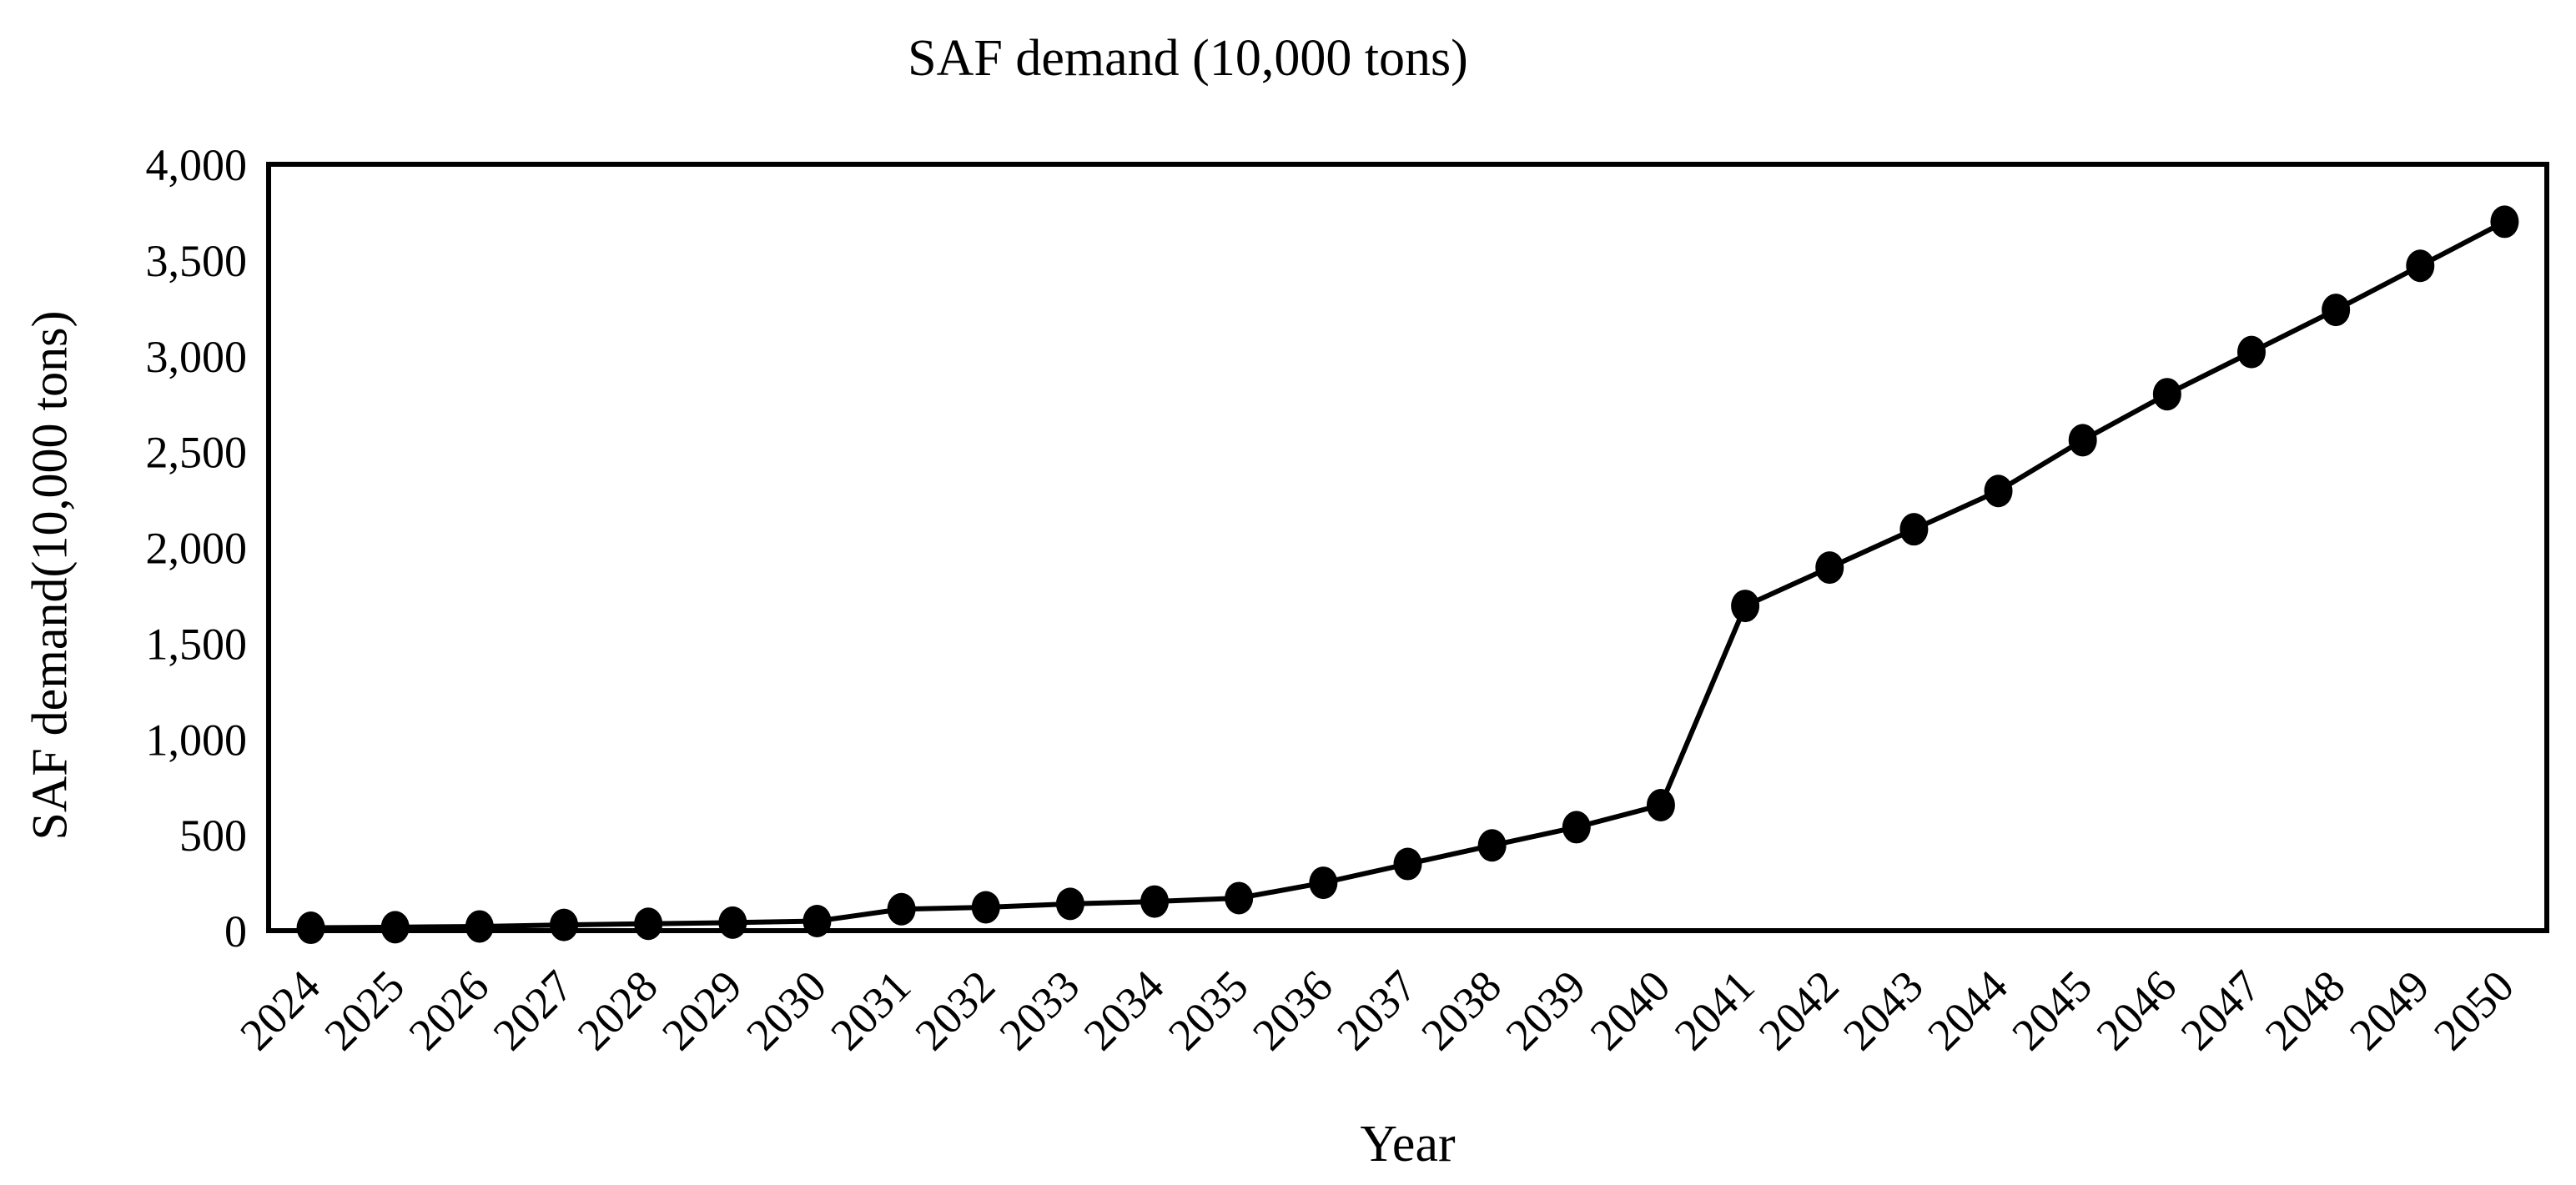 The image size is (2576, 1185). What do you see at coordinates (2420, 266) in the screenshot?
I see `data-point-2049` at bounding box center [2420, 266].